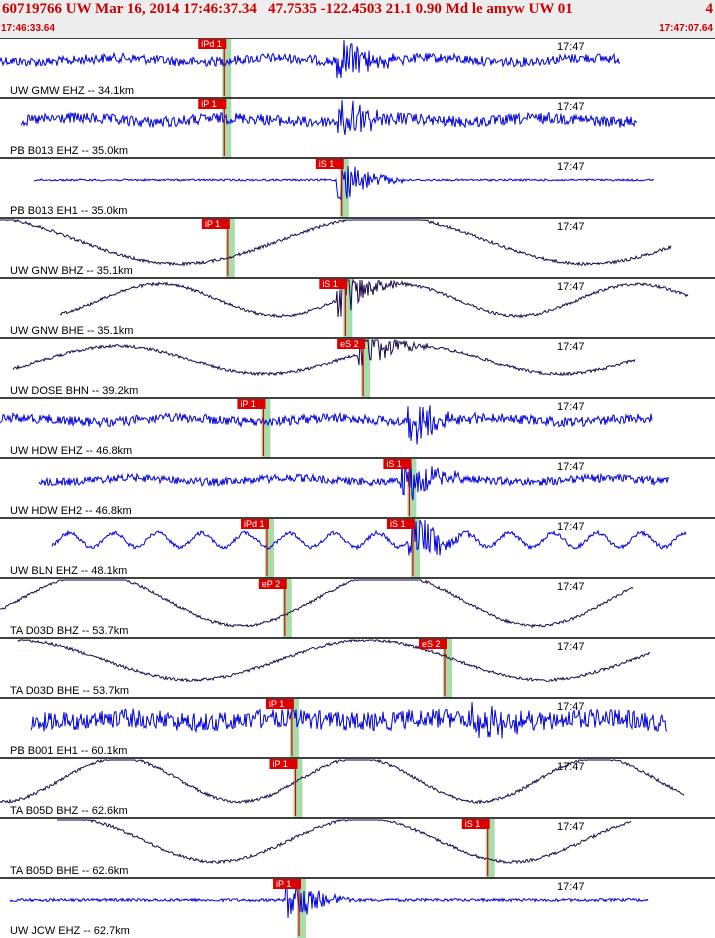 This screenshot has height=938, width=715. I want to click on trace-label: UW HDW EHZ -- 46.8km, so click(71, 451).